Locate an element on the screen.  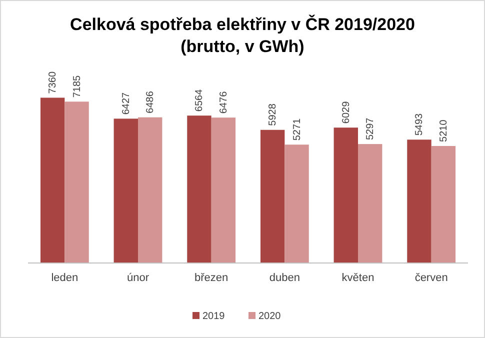
data-label: 6476 is located at coordinates (224, 102).